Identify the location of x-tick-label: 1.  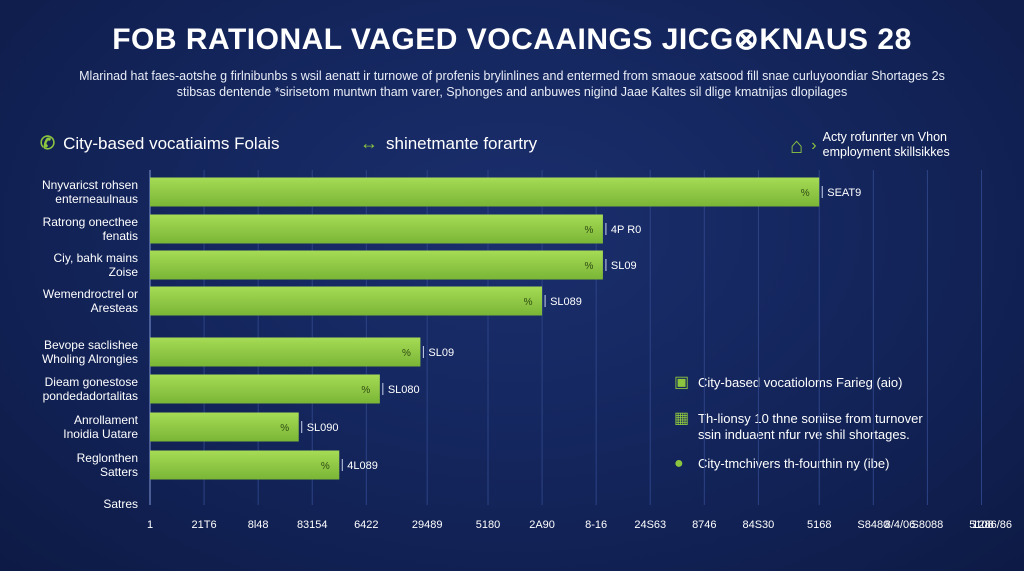
(150, 525).